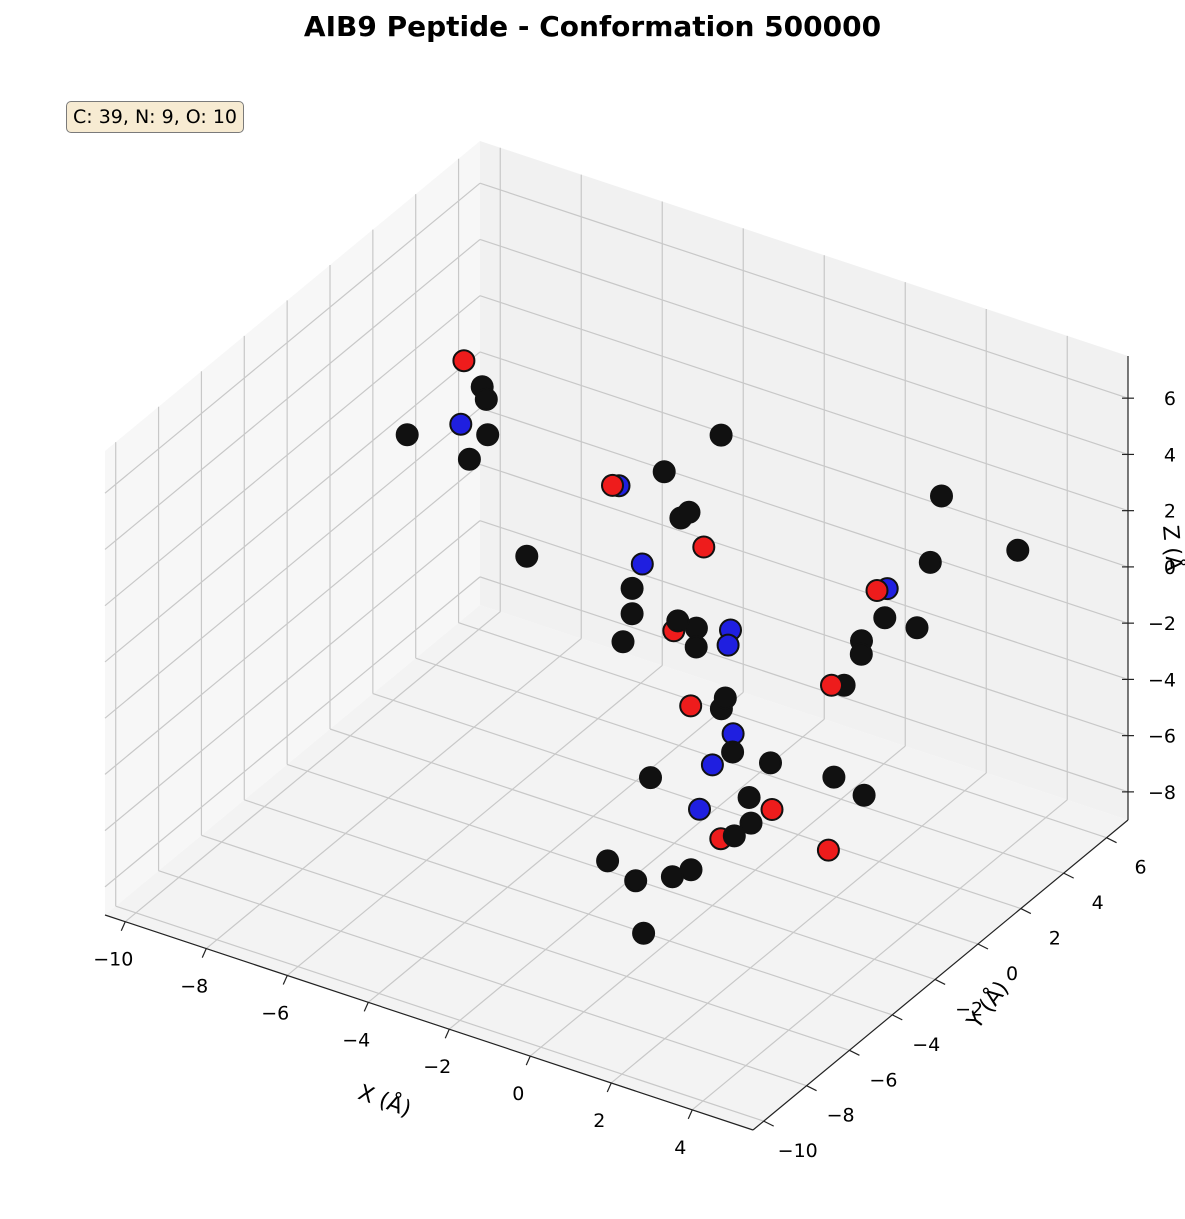  I want to click on z-tick-label: 2, so click(1170, 512).